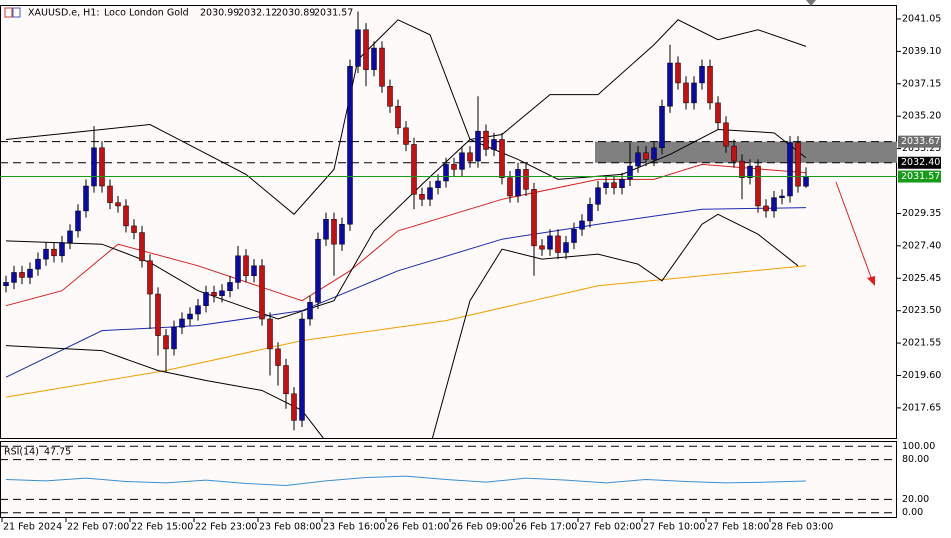 This screenshot has width=951, height=538. Describe the element at coordinates (915, 499) in the screenshot. I see `rsi-tick-label: 20.00` at that location.